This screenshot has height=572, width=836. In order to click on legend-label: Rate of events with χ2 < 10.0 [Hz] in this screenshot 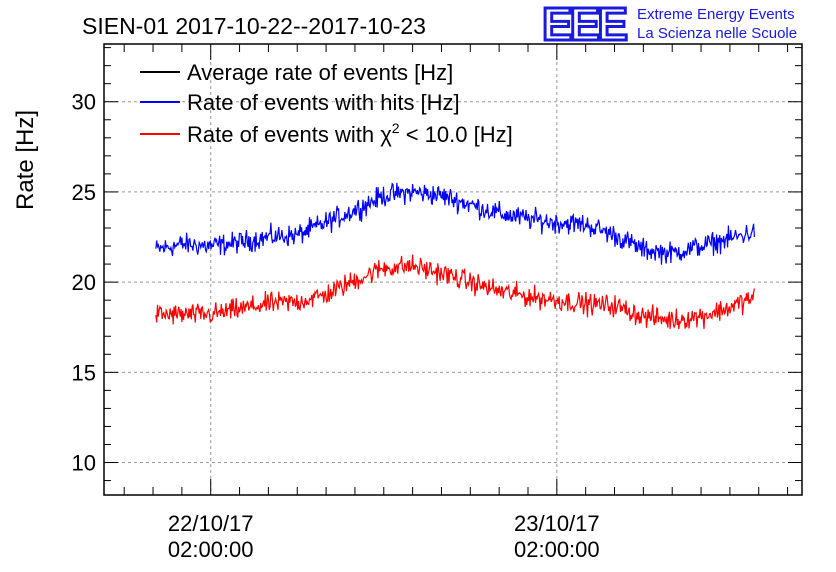, I will do `click(350, 133)`.